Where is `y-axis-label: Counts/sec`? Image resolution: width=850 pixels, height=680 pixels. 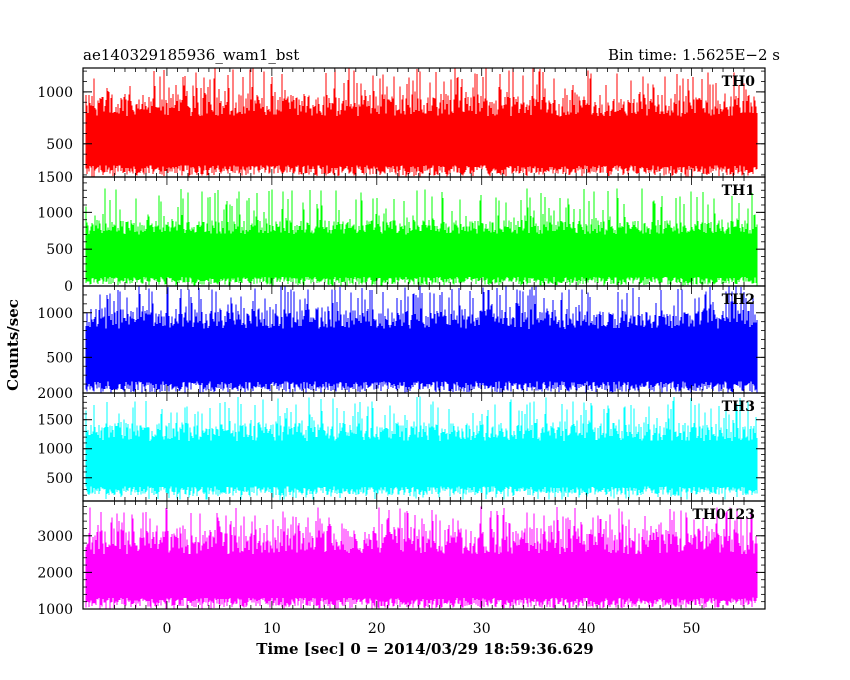 y-axis-label: Counts/sec is located at coordinates (13, 345).